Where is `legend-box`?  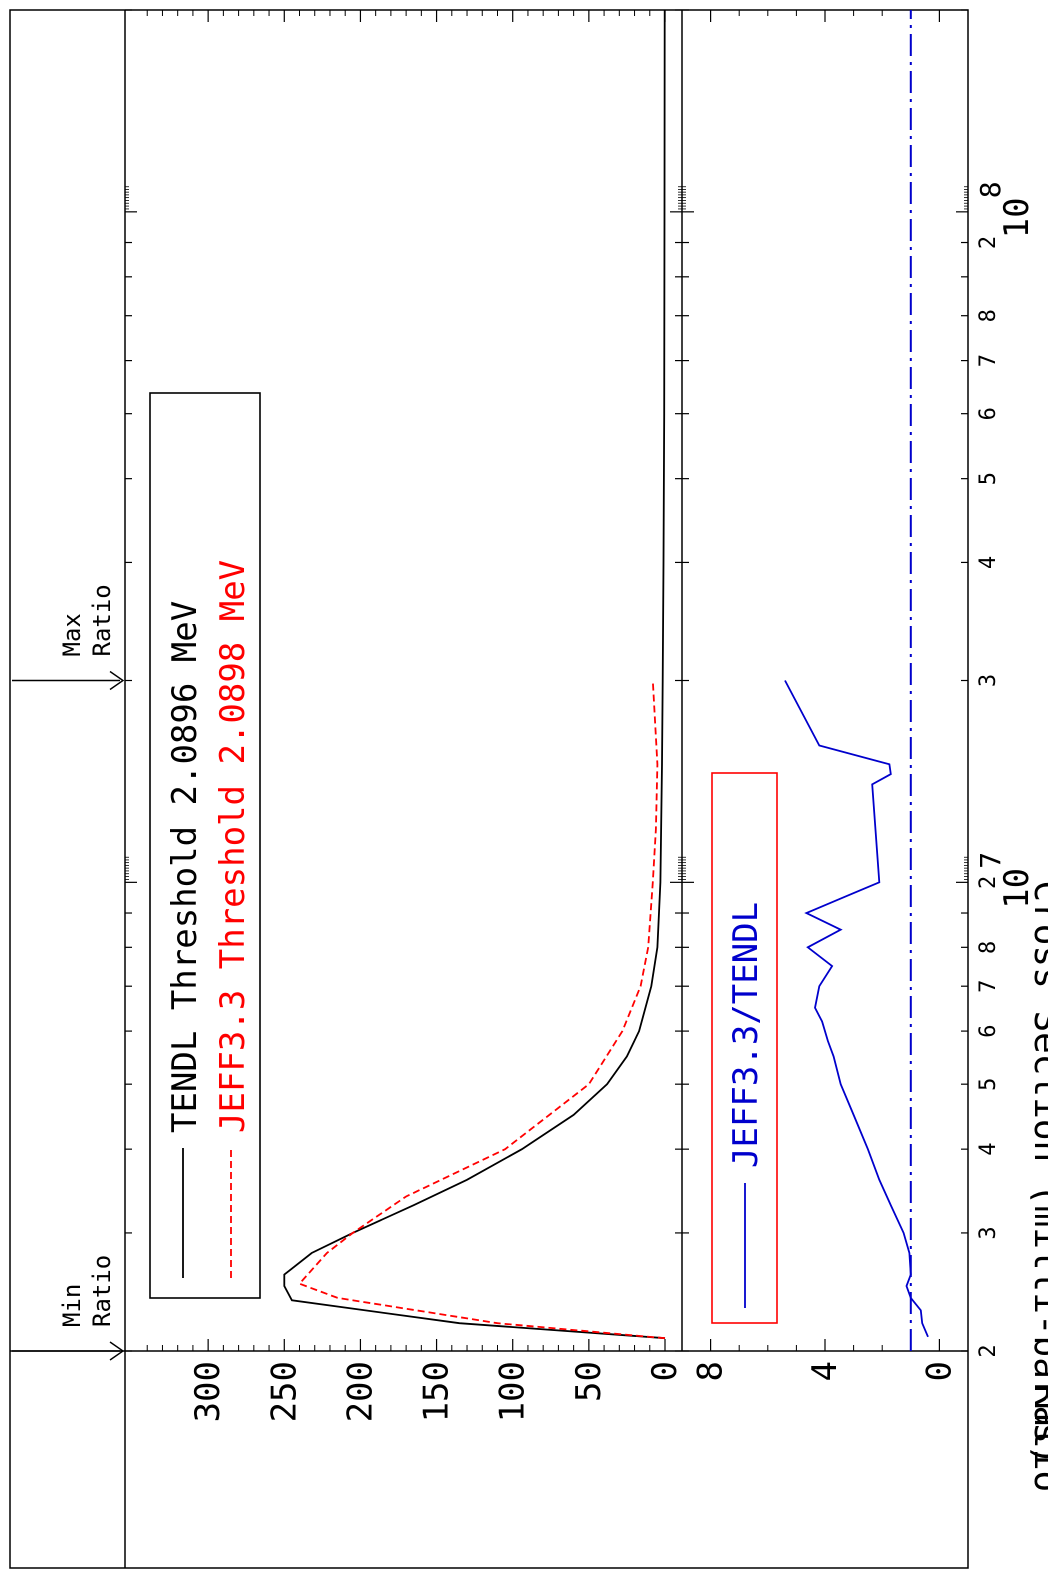
legend-box is located at coordinates (205, 845).